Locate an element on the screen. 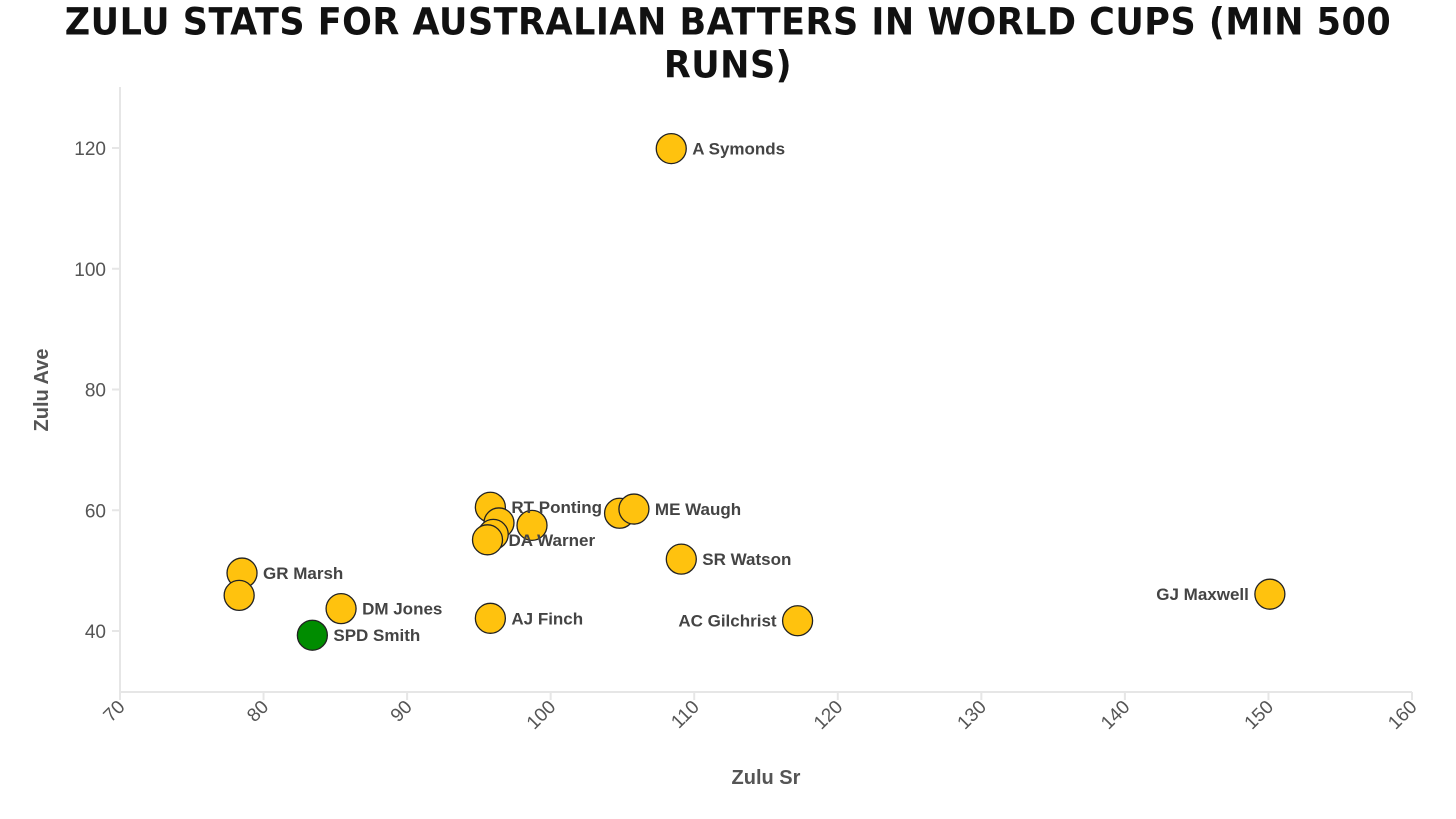 The width and height of the screenshot is (1456, 819). y-tick-label: 40 is located at coordinates (95, 632).